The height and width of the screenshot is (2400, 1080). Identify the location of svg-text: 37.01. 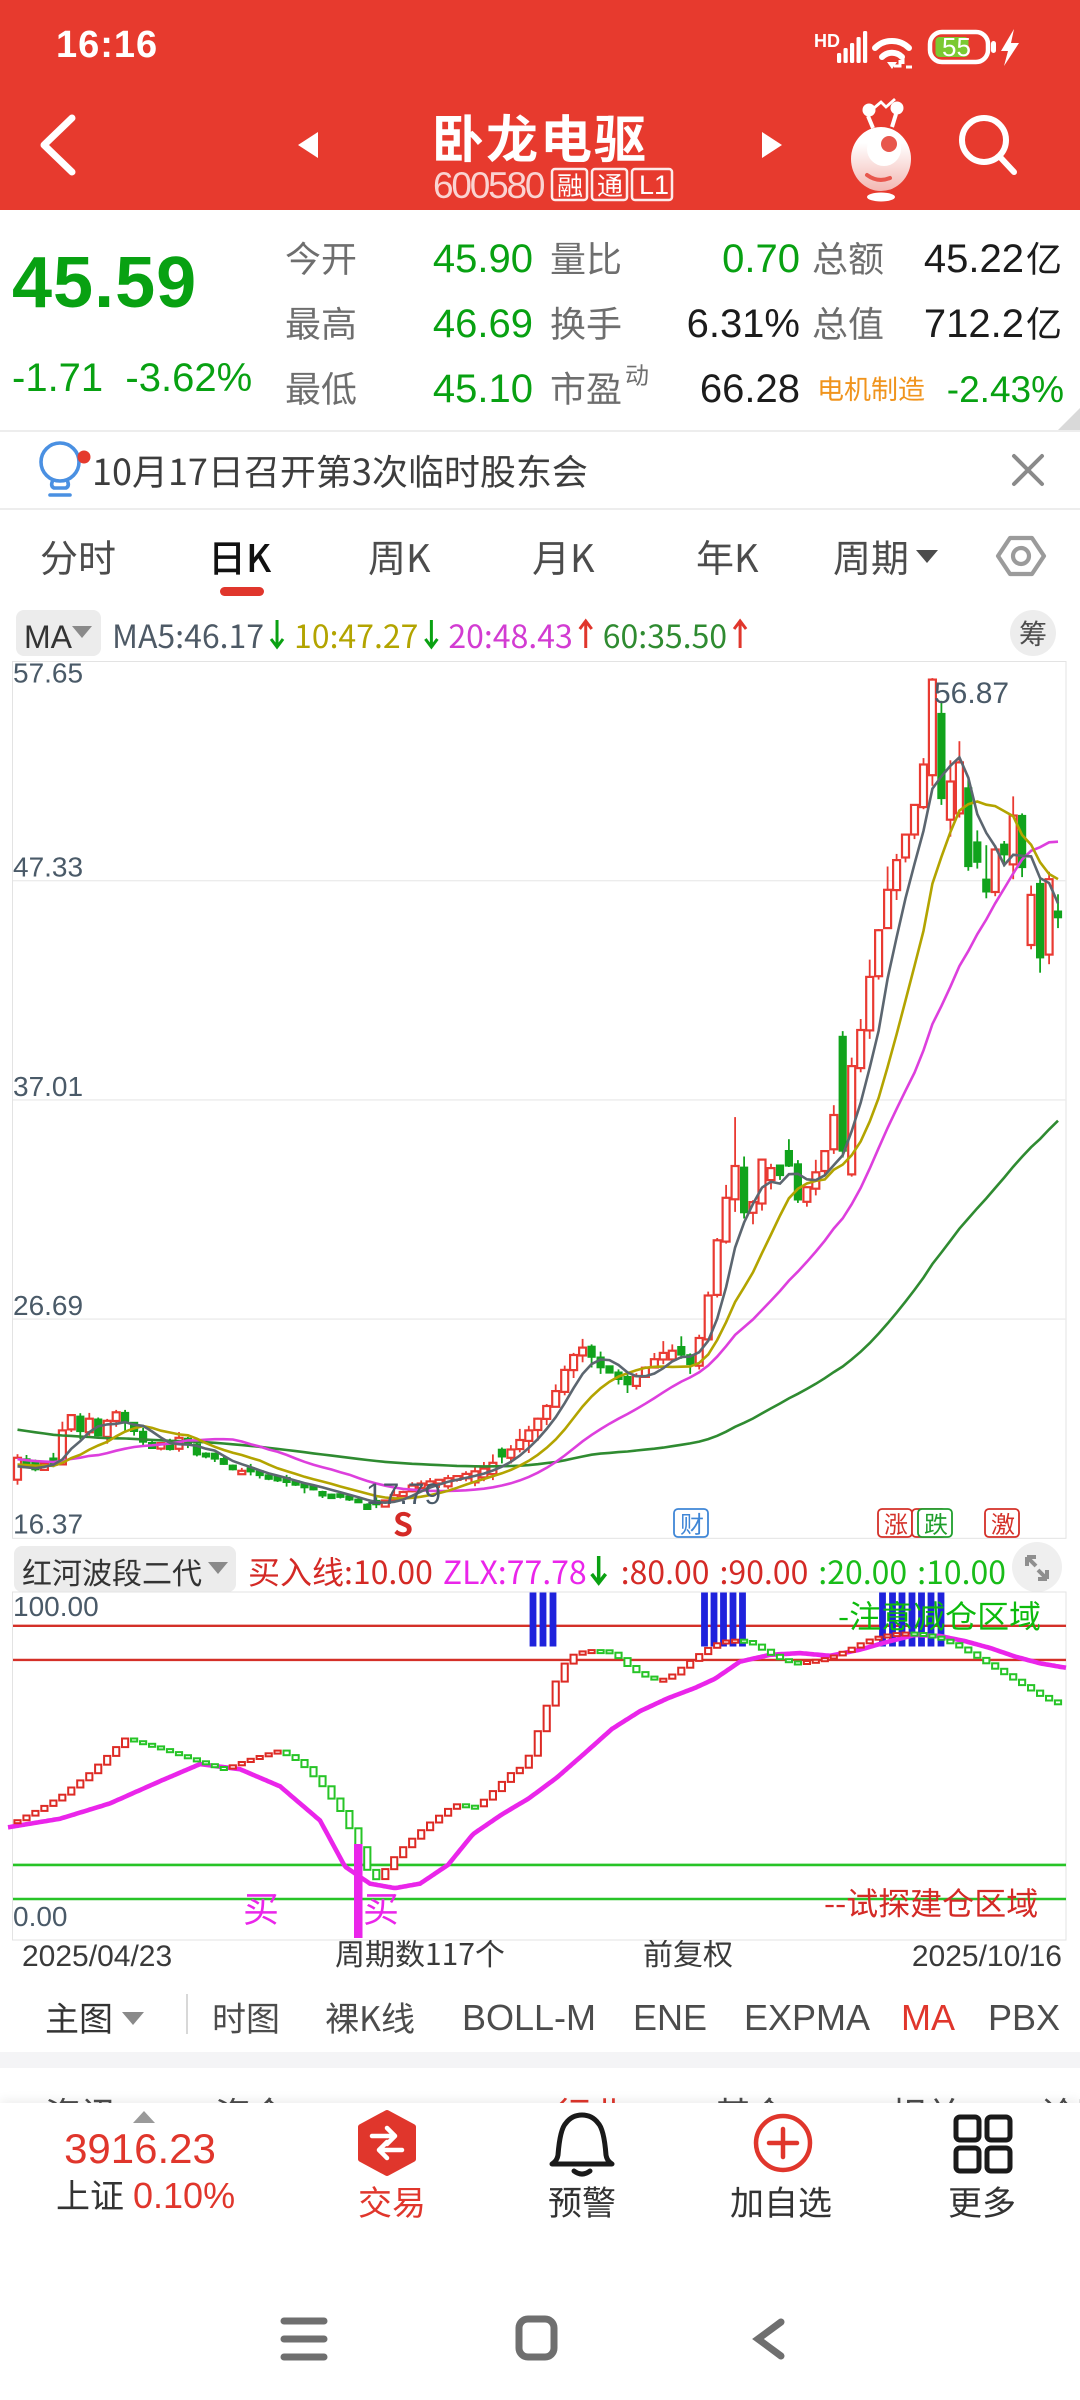
(48, 1086).